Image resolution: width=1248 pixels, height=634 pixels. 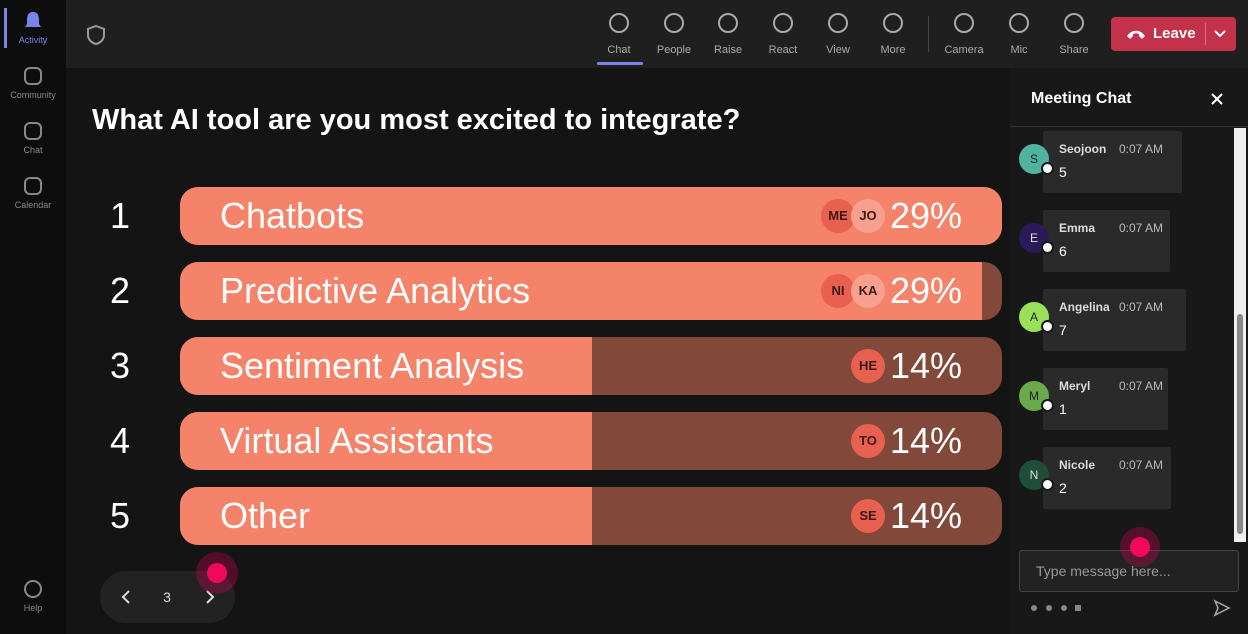 I want to click on sidebar-item: Chat, so click(x=33, y=150).